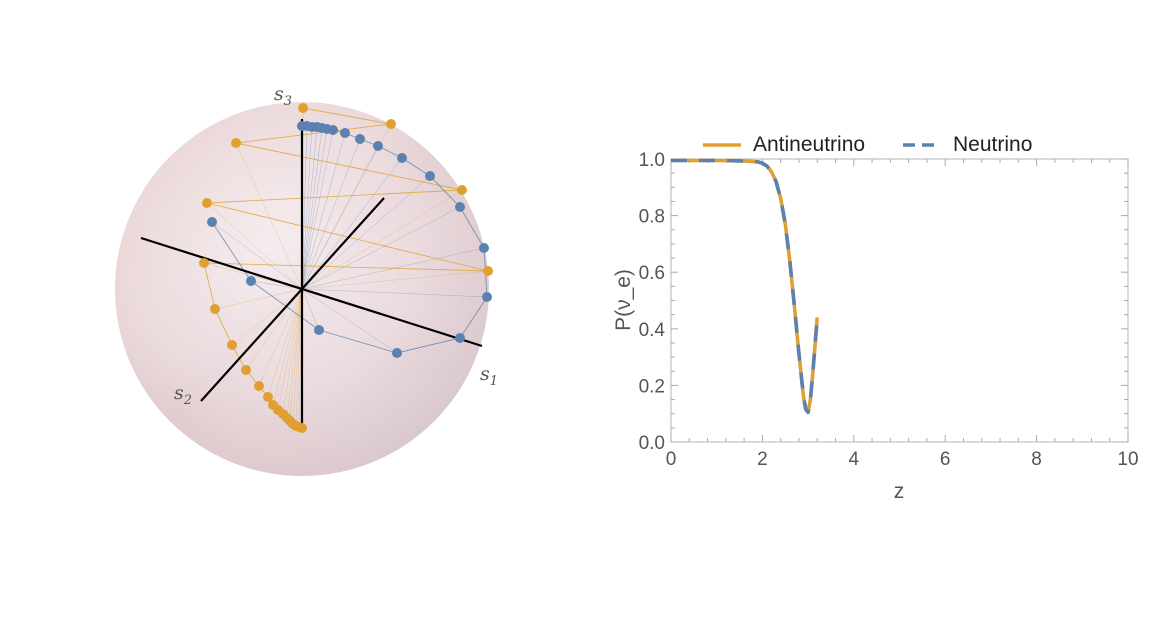  I want to click on series-line-neutrino, so click(745, 286).